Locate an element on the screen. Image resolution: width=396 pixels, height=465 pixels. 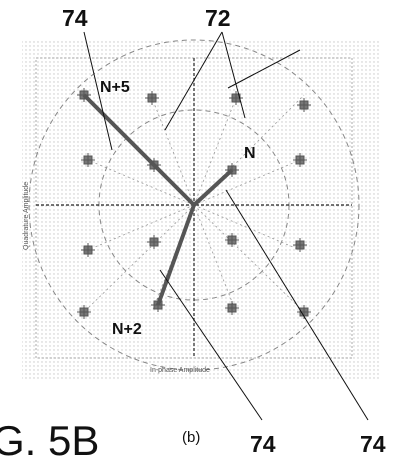
ref-label-74-bottom-left: 74 is located at coordinates (263, 444).